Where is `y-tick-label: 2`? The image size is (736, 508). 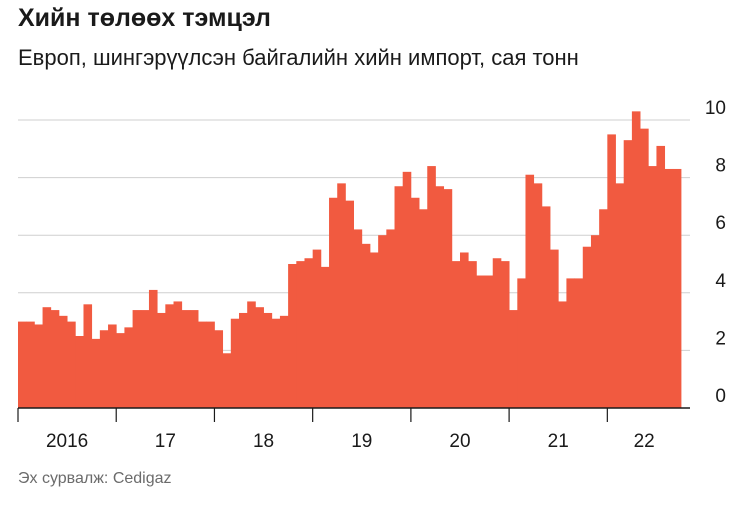
y-tick-label: 2 is located at coordinates (720, 338).